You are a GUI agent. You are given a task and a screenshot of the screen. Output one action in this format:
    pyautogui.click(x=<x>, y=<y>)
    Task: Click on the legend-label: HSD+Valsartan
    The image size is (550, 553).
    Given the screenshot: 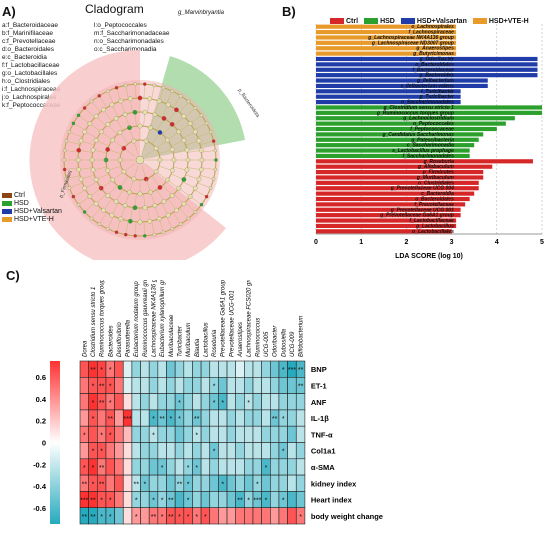 What is the action you would take?
    pyautogui.click(x=441, y=21)
    